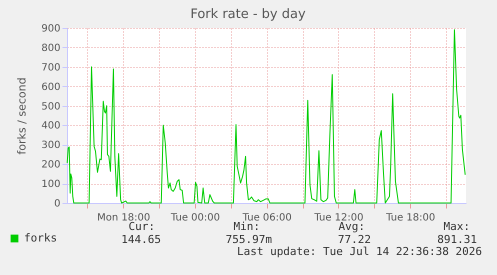 The height and width of the screenshot is (275, 497). I want to click on text: Last update: Tue Jul 14 22:36:38 2026, so click(359, 251).